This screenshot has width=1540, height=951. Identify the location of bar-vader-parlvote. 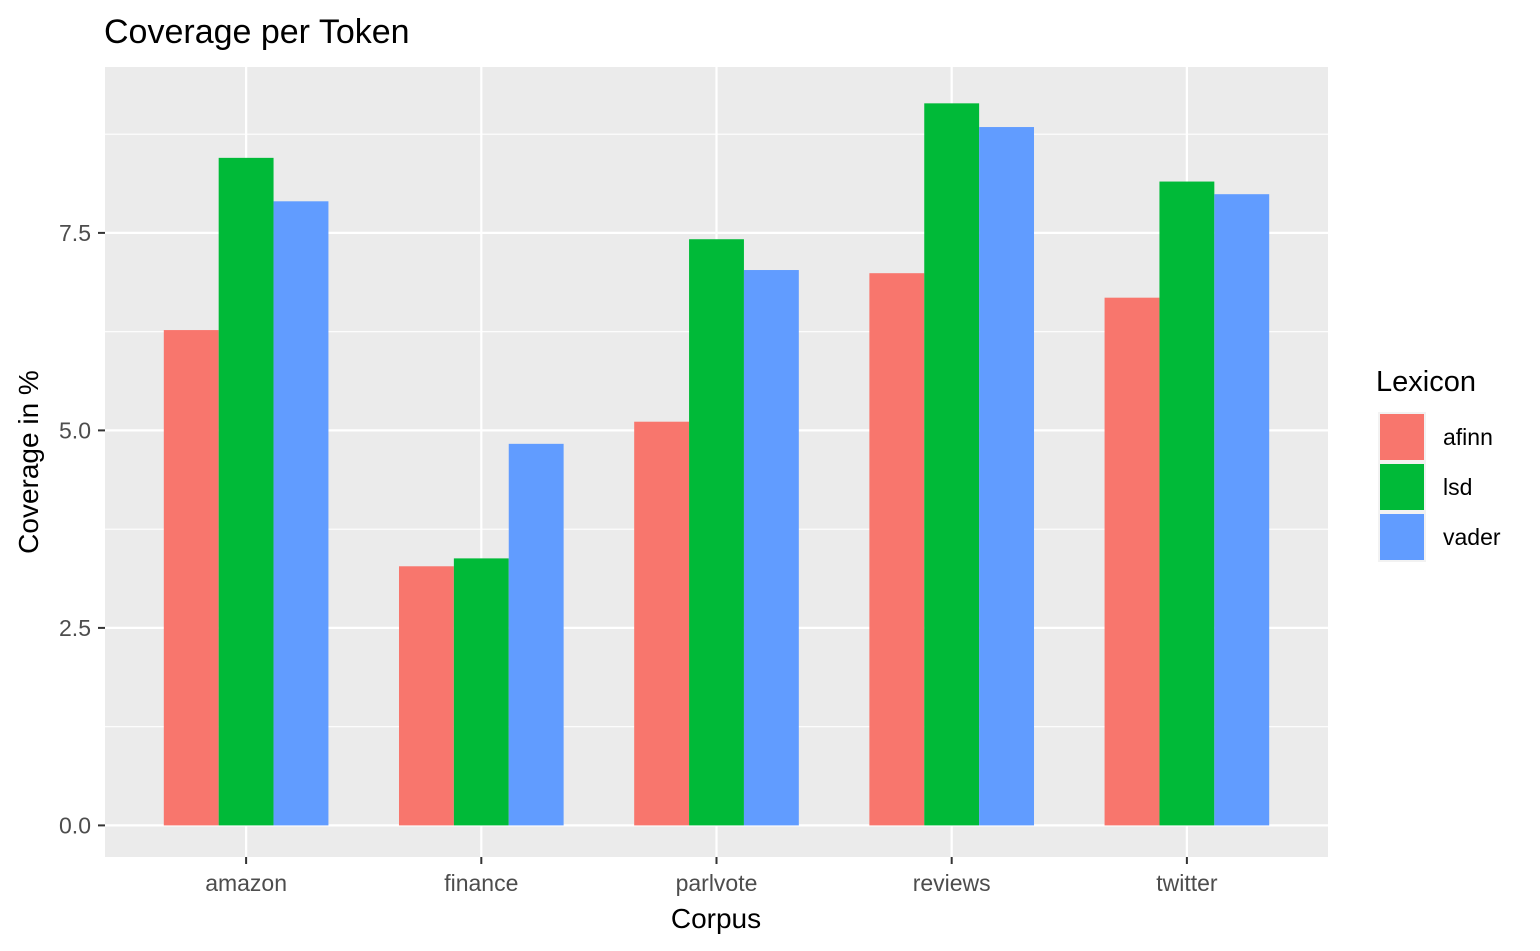
(771, 548).